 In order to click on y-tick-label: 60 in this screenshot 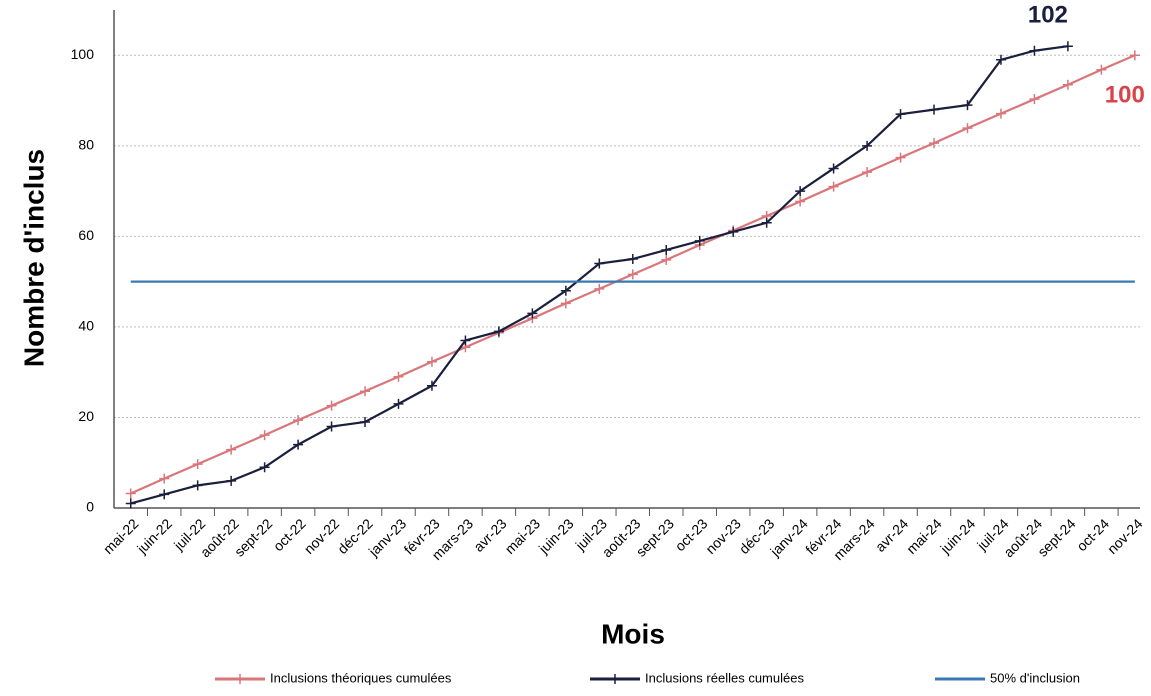, I will do `click(86, 235)`.